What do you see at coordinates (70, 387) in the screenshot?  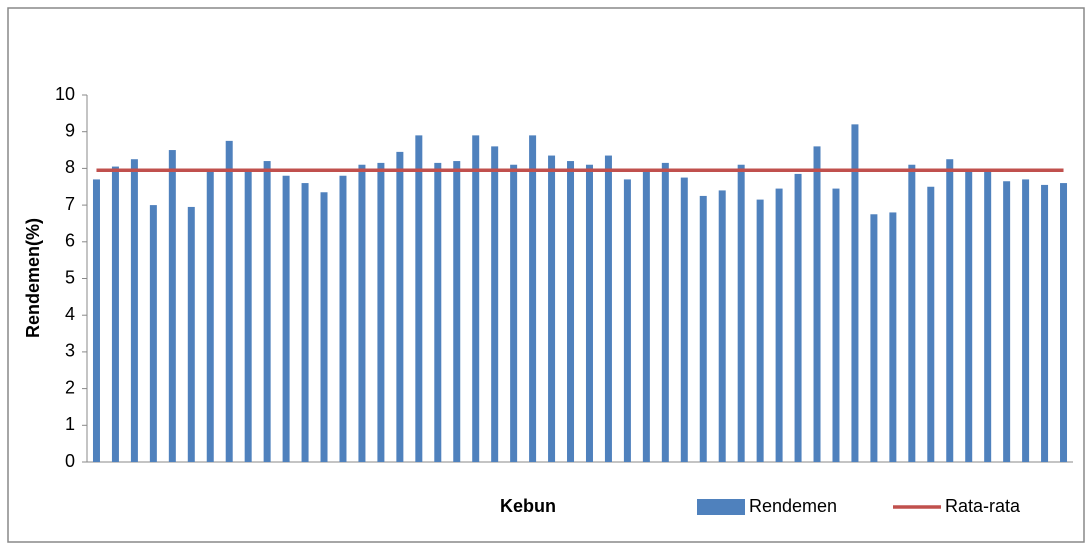 I see `y-tick-label: 2` at bounding box center [70, 387].